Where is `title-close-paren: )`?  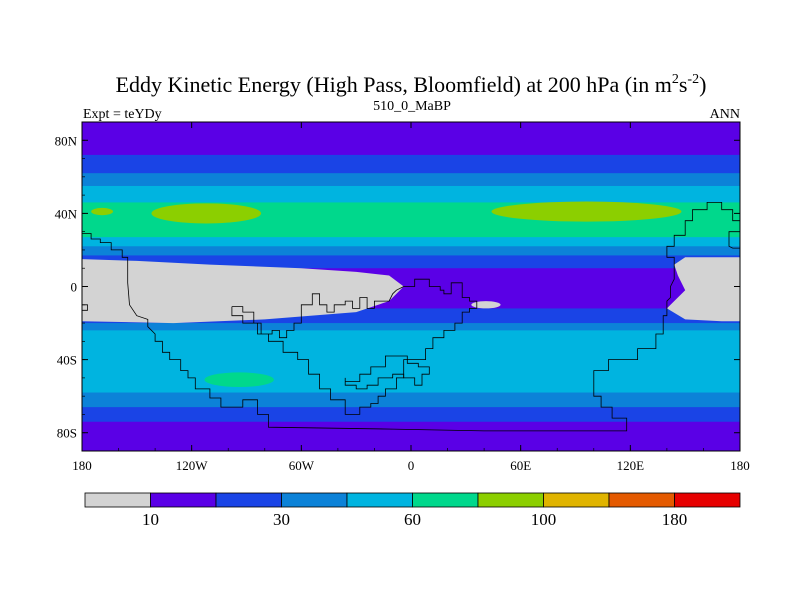 title-close-paren: ) is located at coordinates (702, 84).